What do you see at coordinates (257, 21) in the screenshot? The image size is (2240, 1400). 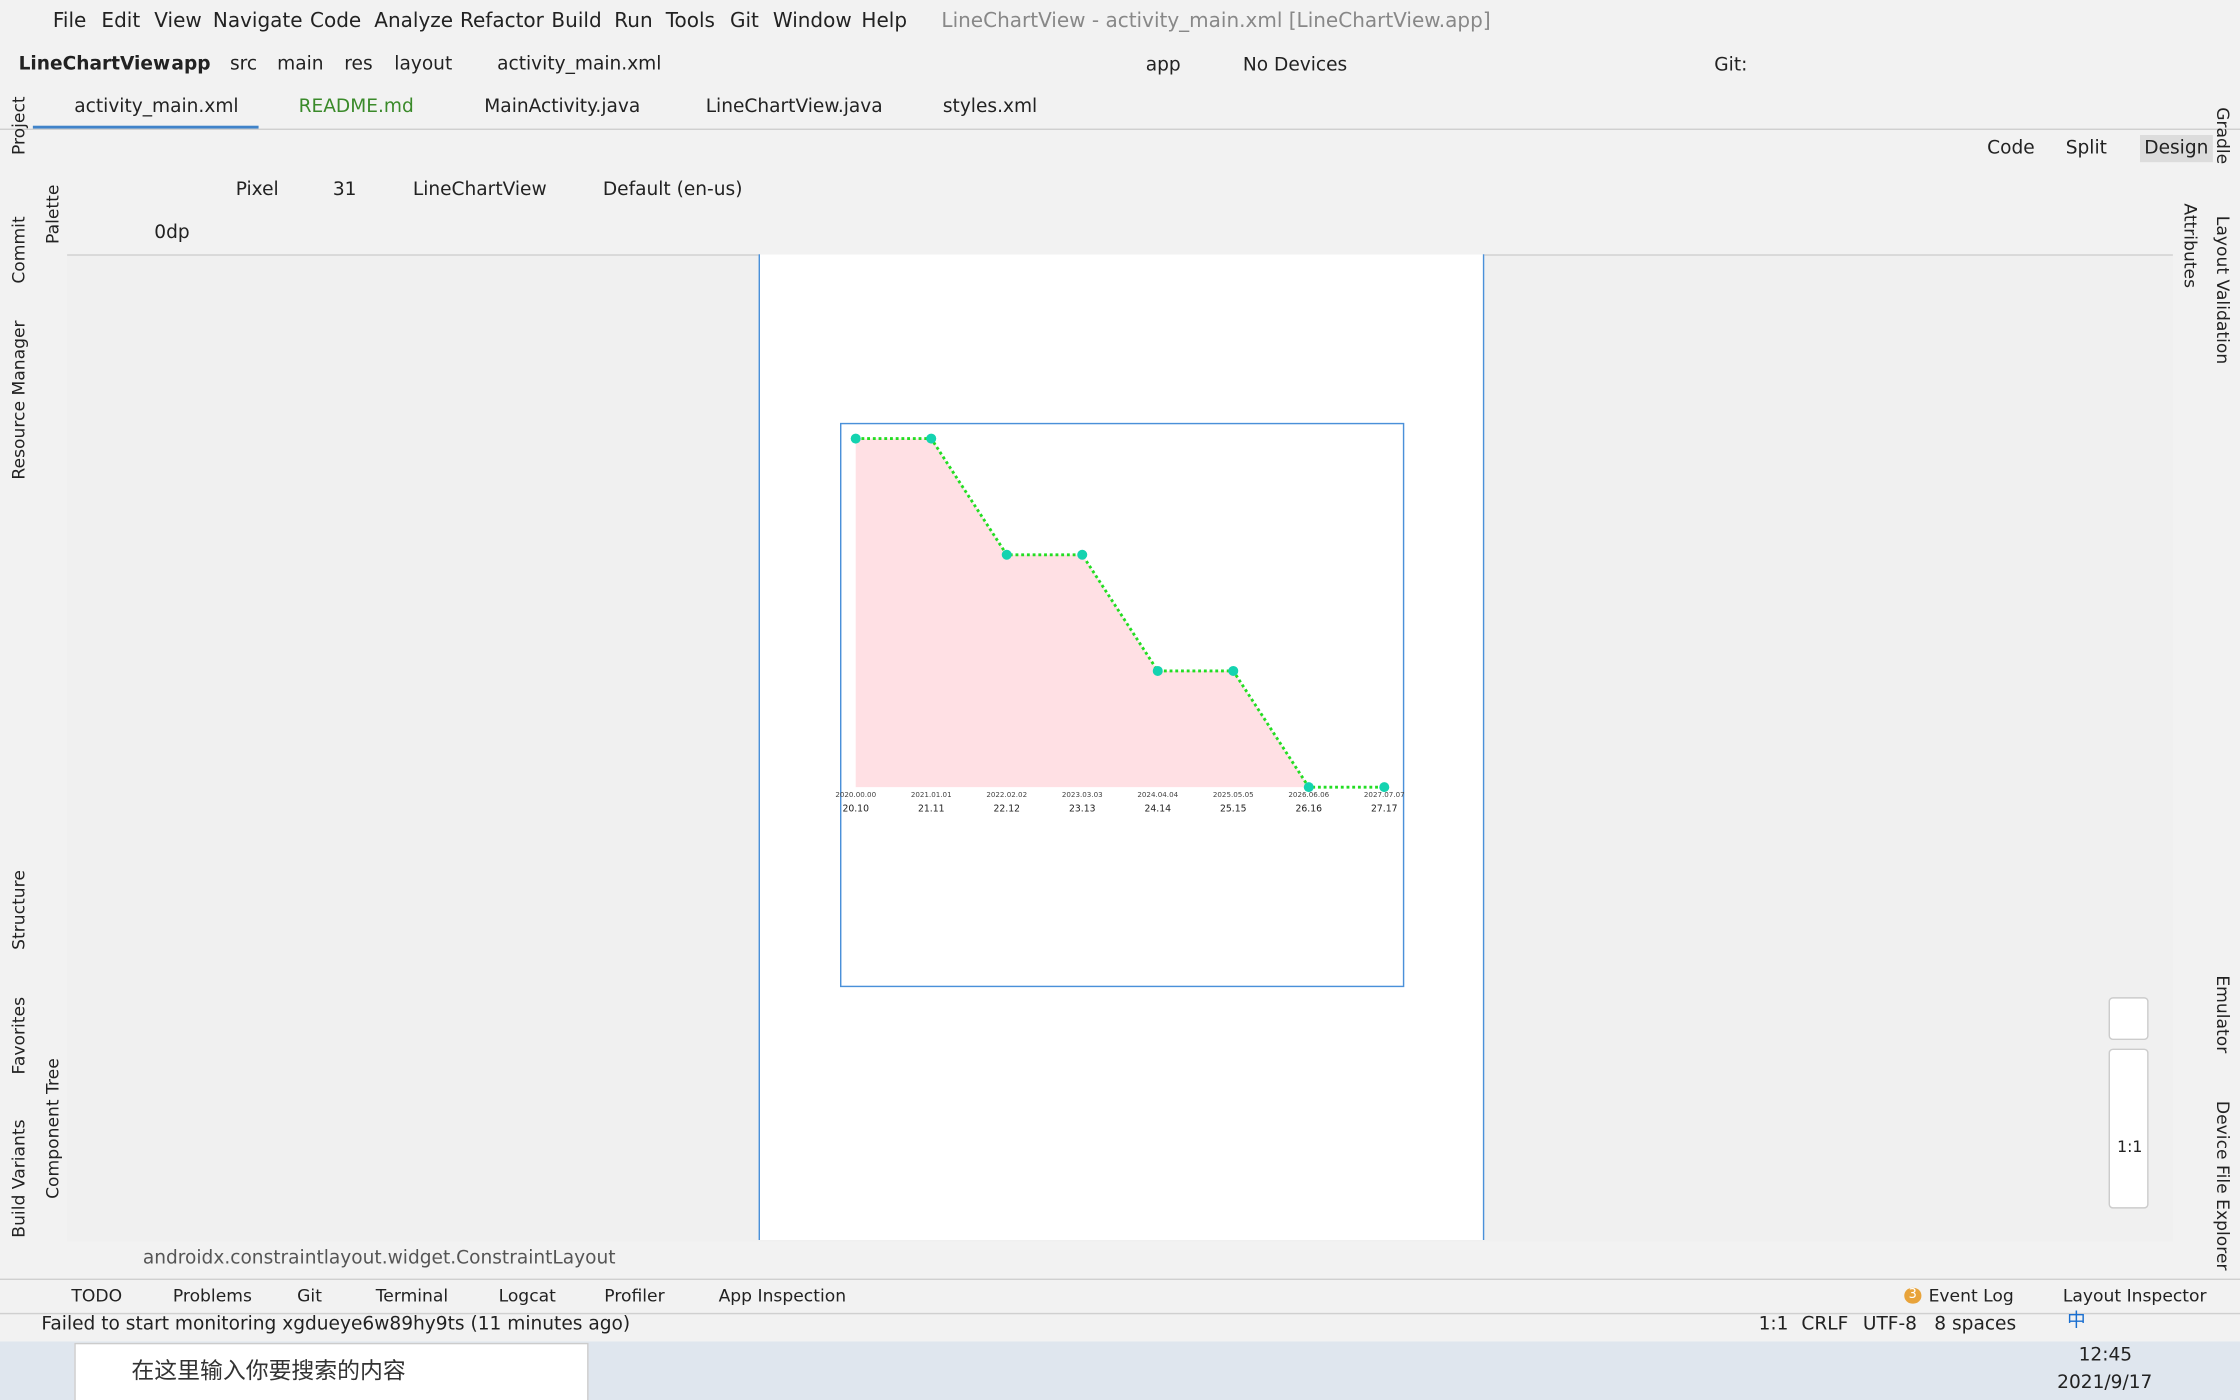 I see `menu-item: Navigate` at bounding box center [257, 21].